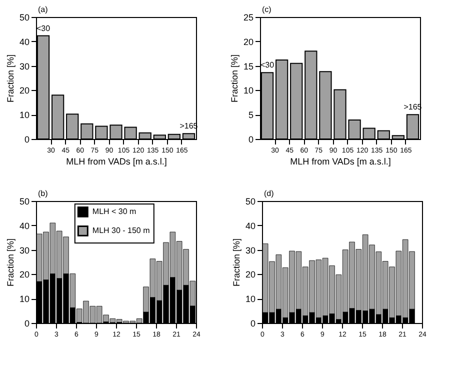 This screenshot has height=372, width=471. What do you see at coordinates (43, 9) in the screenshot?
I see `text: (a)` at bounding box center [43, 9].